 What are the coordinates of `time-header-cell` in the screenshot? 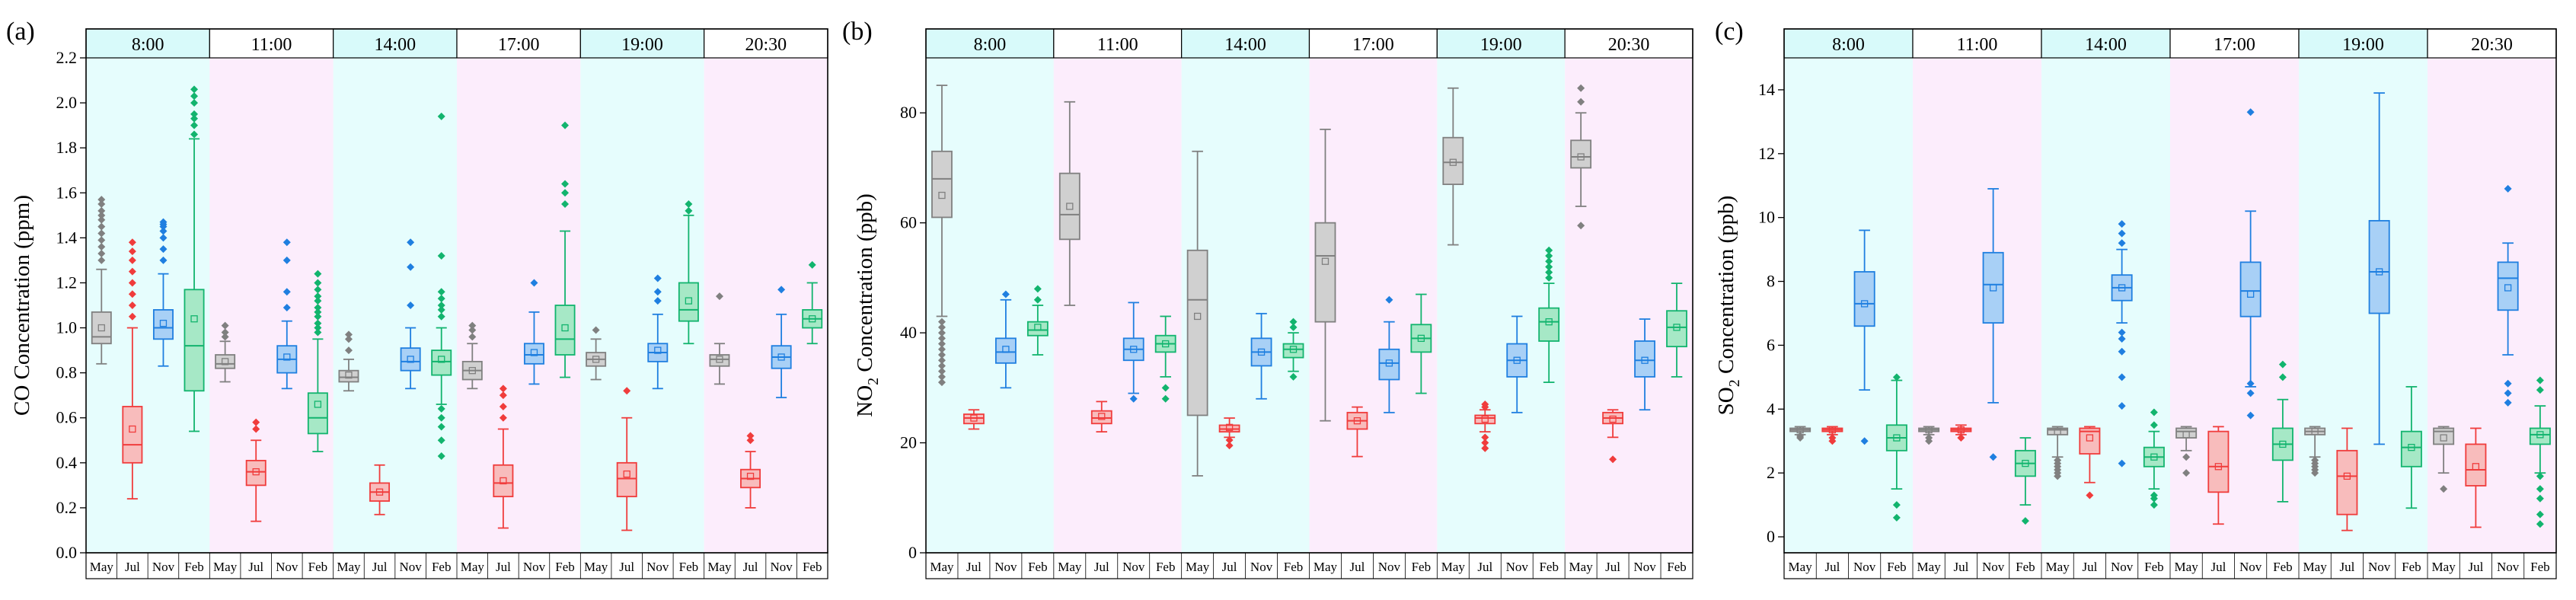 It's located at (147, 43).